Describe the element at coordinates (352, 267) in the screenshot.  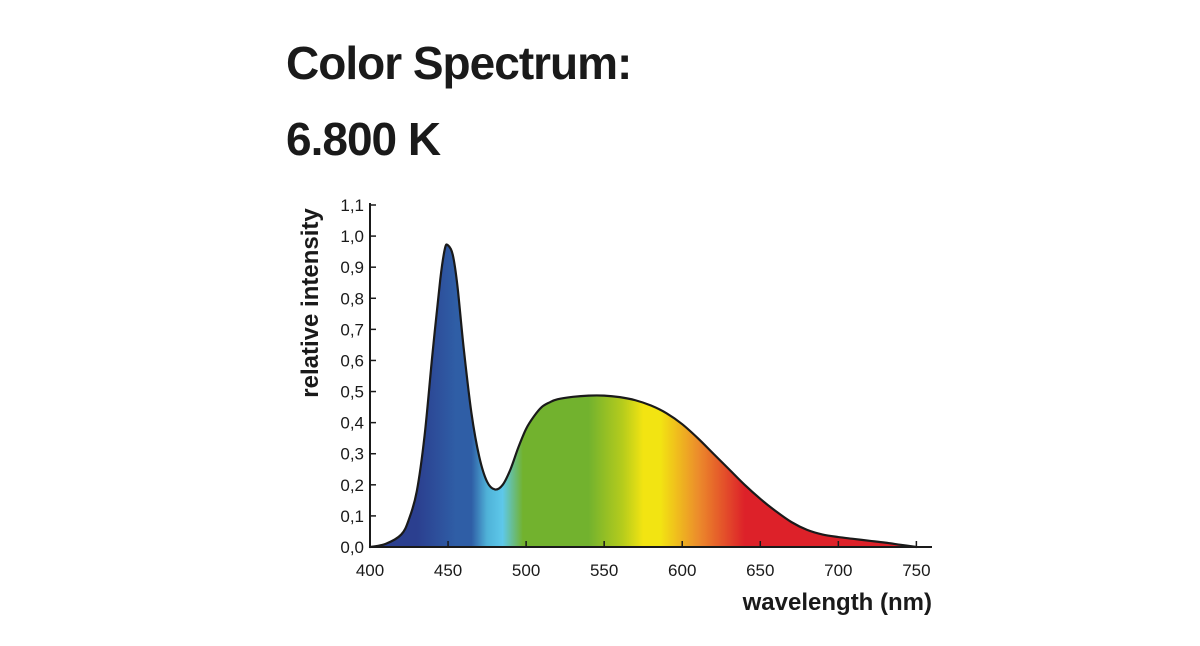
I see `y-tick-label: 0,9` at that location.